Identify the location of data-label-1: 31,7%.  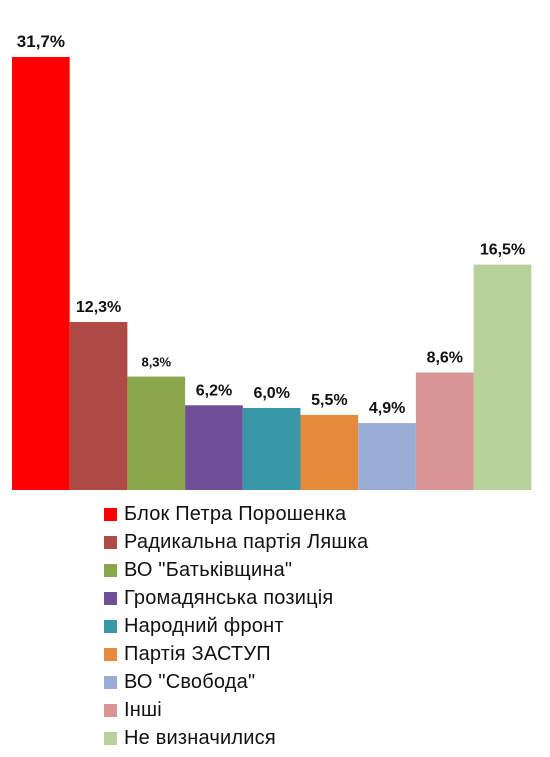
(41, 41).